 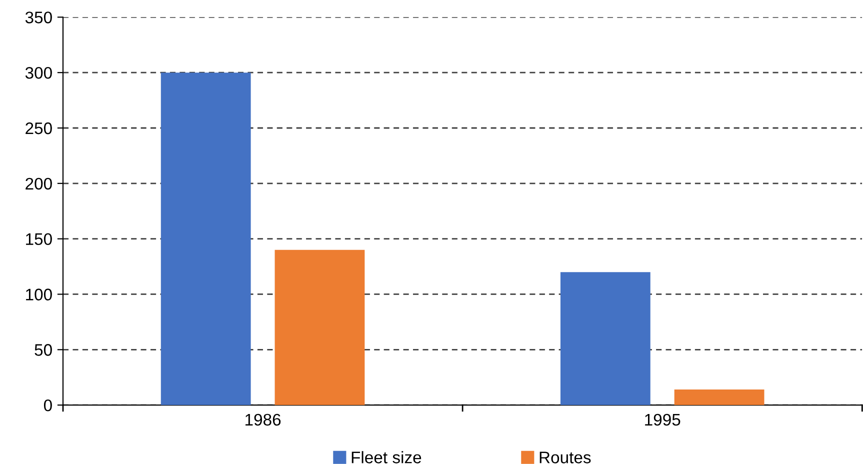 I want to click on y-tick-label: 250, so click(x=39, y=128).